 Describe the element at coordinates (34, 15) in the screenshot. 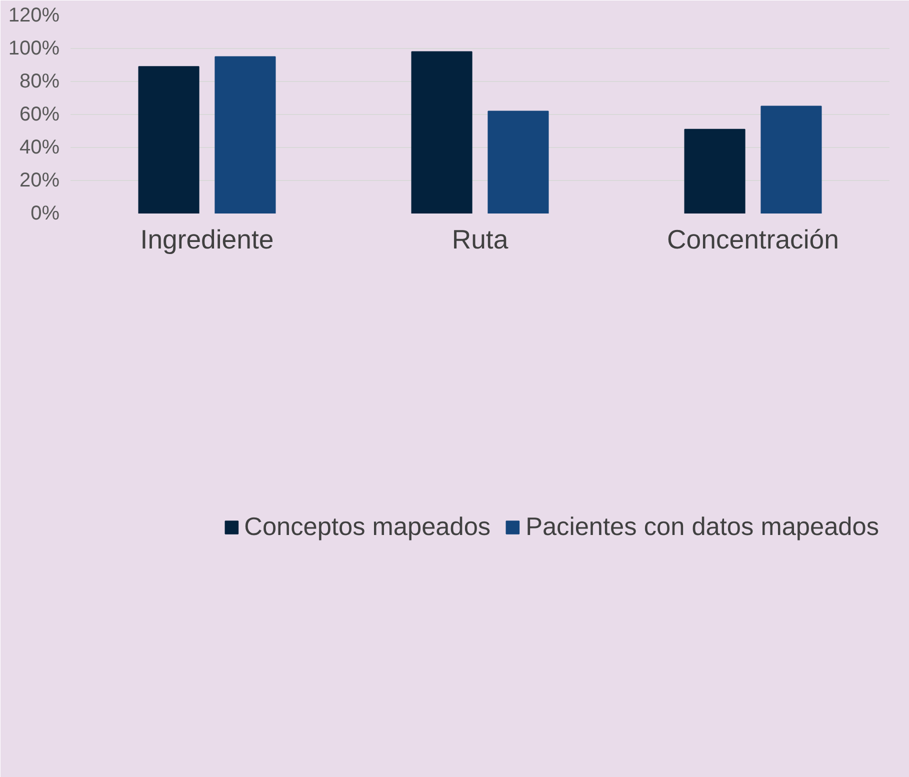

I see `y-tick-label: 120%` at that location.